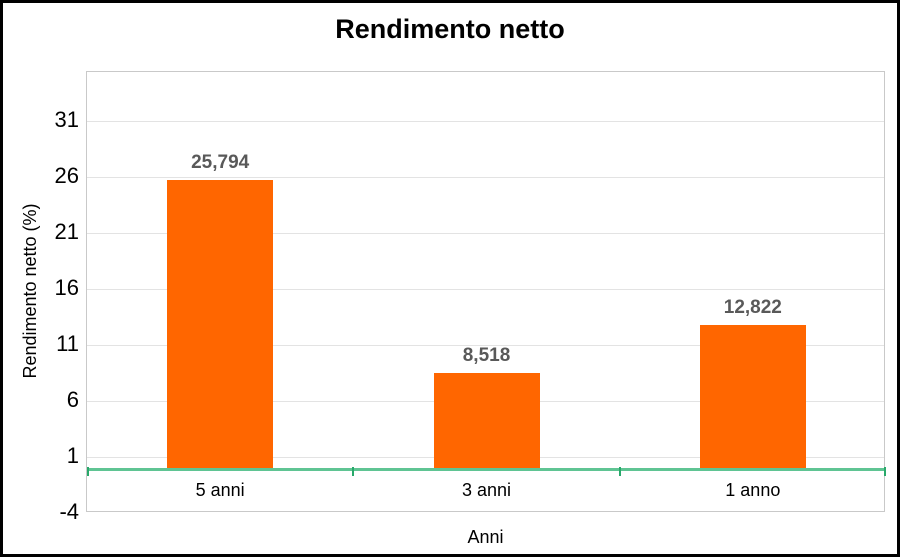  What do you see at coordinates (450, 29) in the screenshot?
I see `chart-title: Rendimento netto` at bounding box center [450, 29].